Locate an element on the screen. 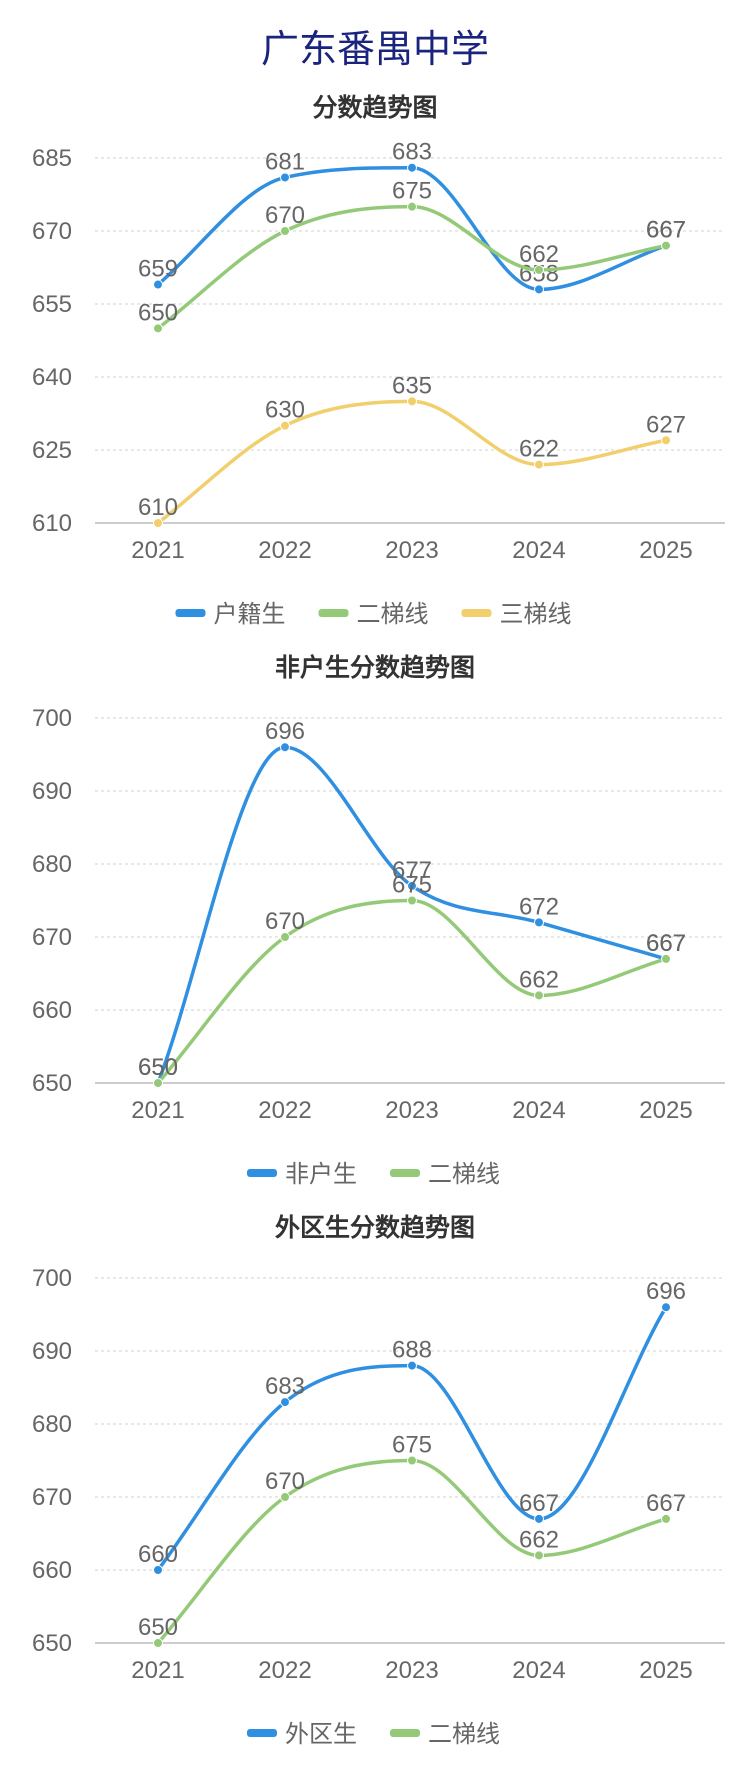  data-label: 630 is located at coordinates (285, 410).